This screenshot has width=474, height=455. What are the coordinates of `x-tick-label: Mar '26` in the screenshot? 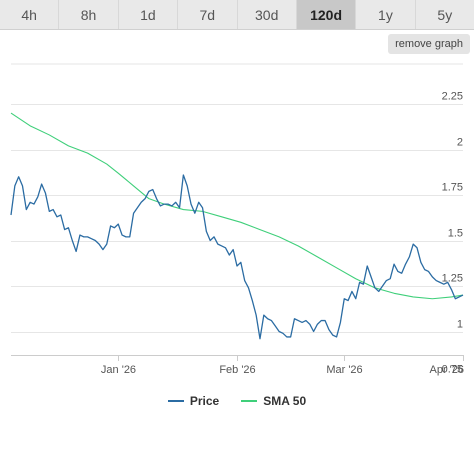 It's located at (344, 370).